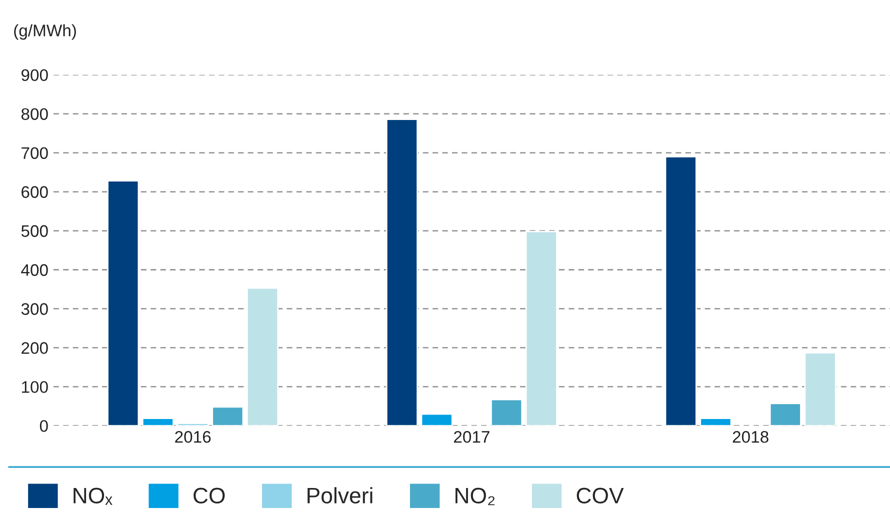  I want to click on legend-label: Polveri, so click(340, 495).